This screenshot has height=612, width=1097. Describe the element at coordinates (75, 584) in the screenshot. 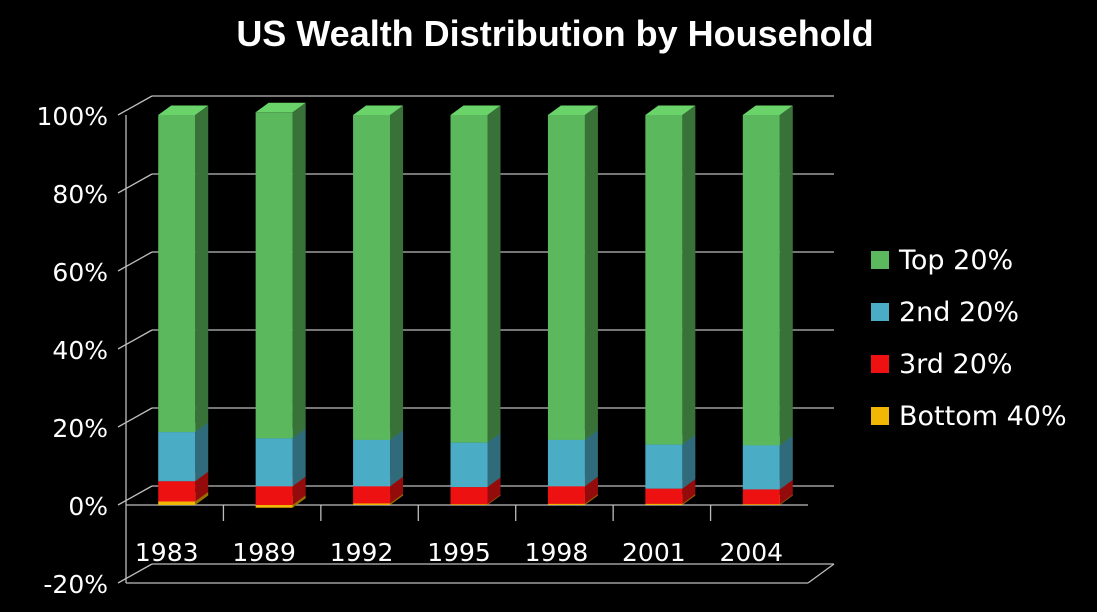

I see `y-tick-label: -20%` at that location.